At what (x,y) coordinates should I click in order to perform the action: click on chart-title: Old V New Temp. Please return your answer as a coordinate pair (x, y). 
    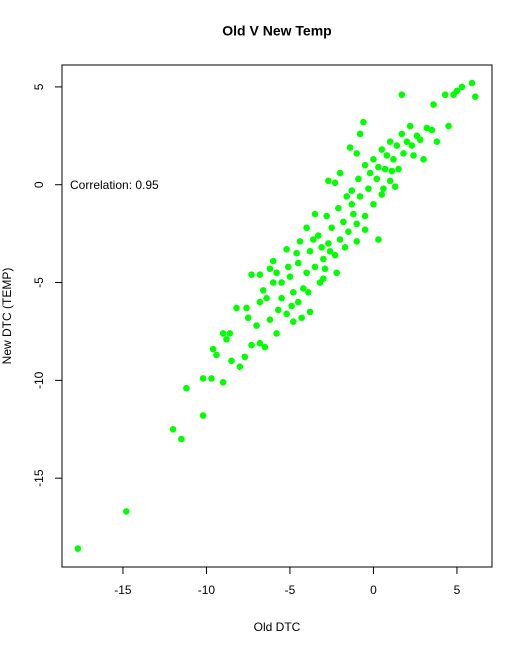
    Looking at the image, I should click on (276, 31).